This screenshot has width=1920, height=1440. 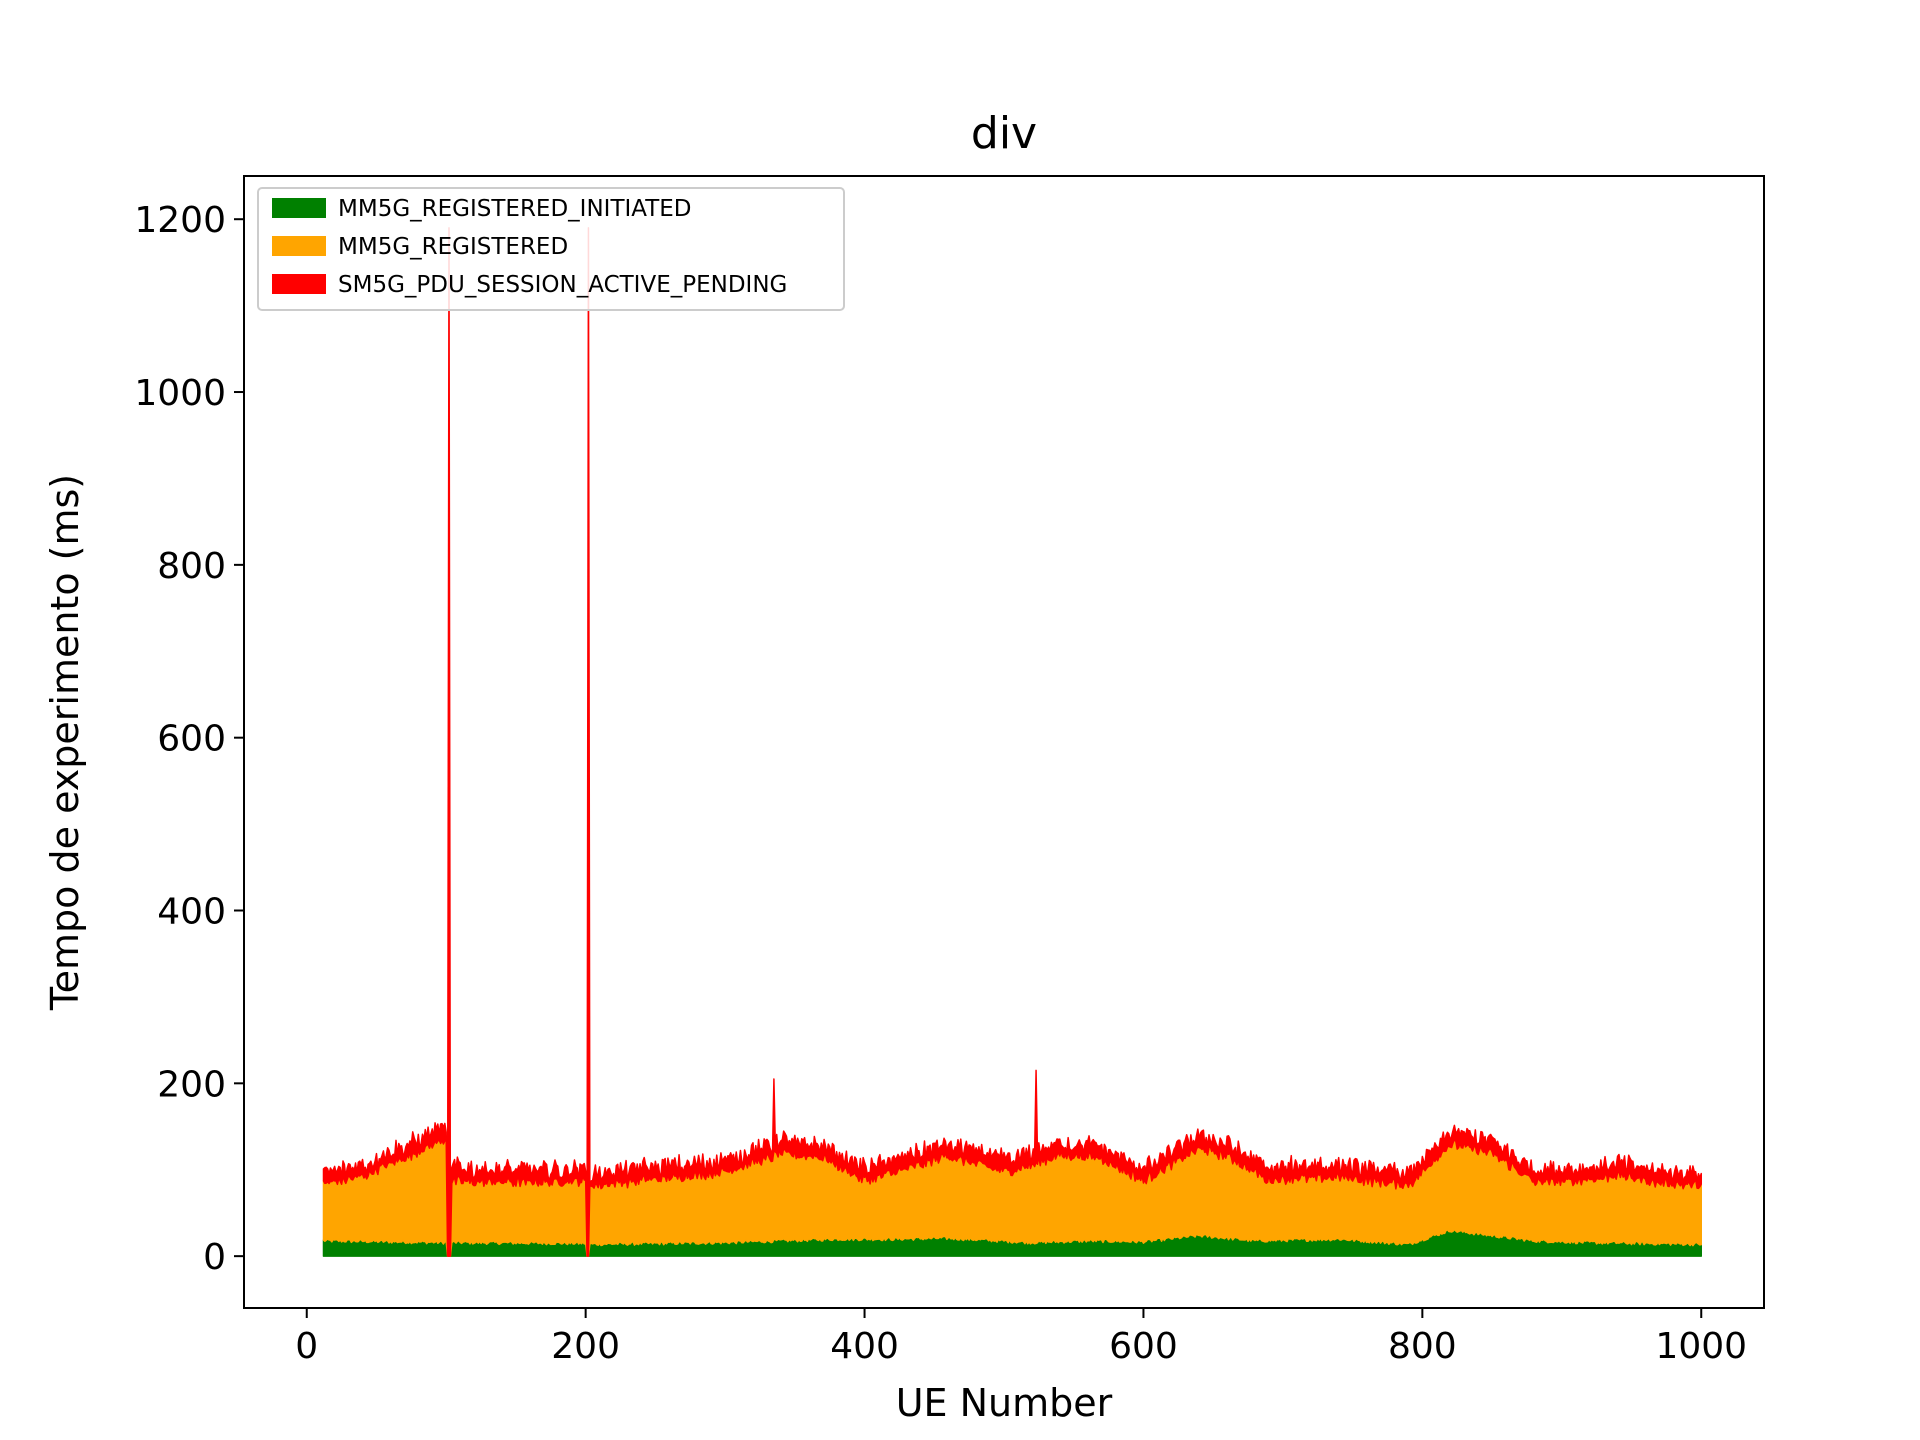 What do you see at coordinates (65, 742) in the screenshot?
I see `y-axis-label: Tempo de experimento (ms)` at bounding box center [65, 742].